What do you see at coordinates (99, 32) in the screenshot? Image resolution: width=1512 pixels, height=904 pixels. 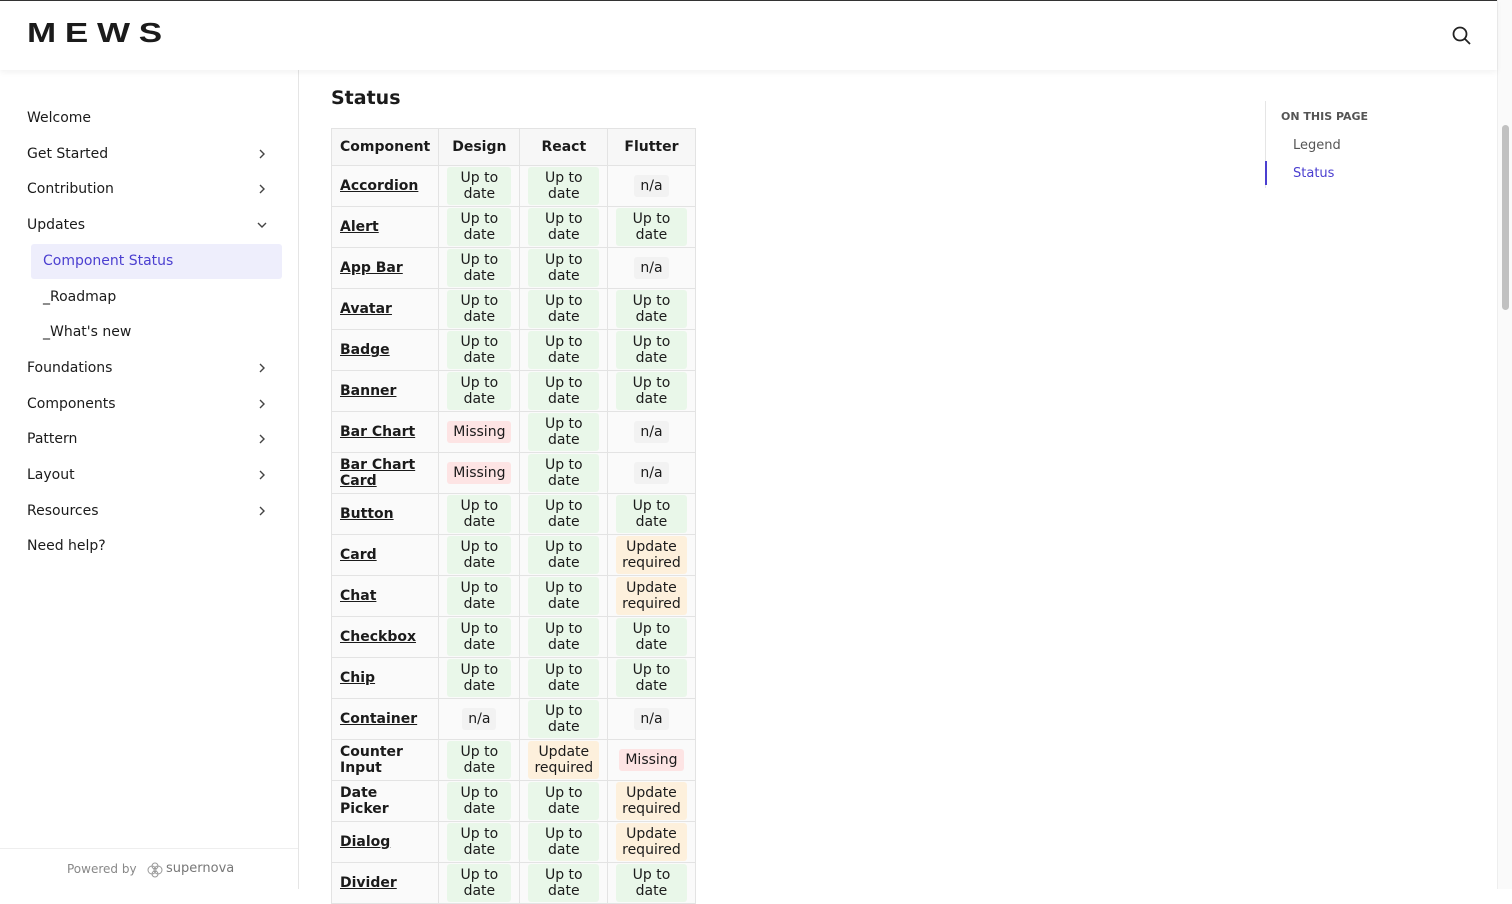 I see `logo: MEWS` at bounding box center [99, 32].